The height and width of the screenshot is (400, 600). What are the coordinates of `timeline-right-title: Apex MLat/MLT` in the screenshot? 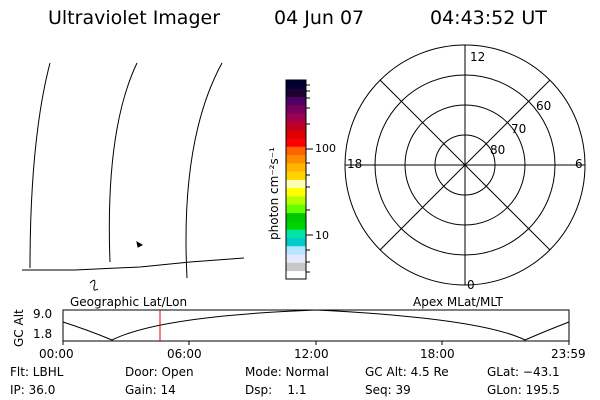 It's located at (458, 302).